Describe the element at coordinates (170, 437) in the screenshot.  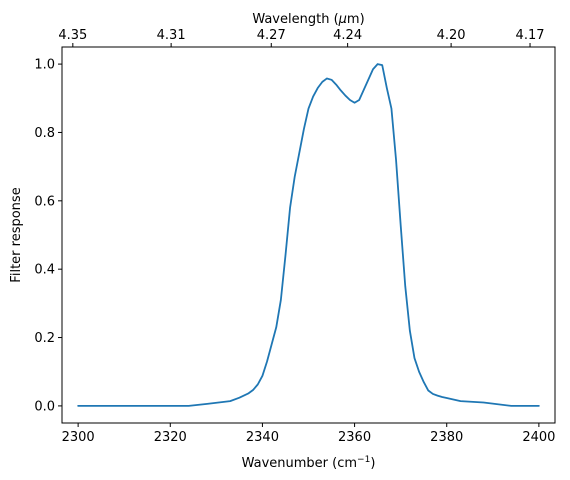
I see `x-tick-label: 2320` at that location.